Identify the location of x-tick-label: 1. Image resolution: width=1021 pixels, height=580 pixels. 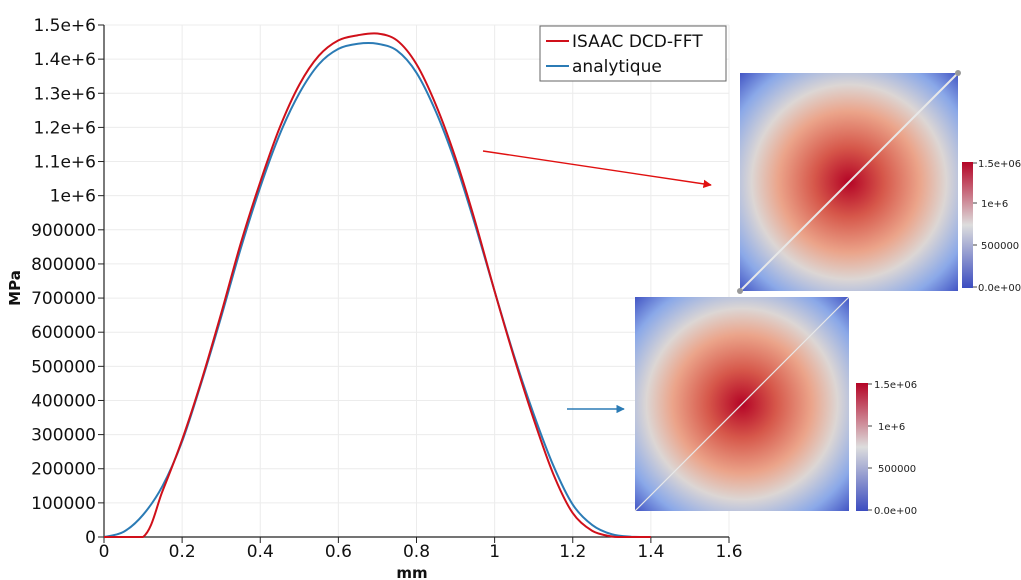
(494, 552).